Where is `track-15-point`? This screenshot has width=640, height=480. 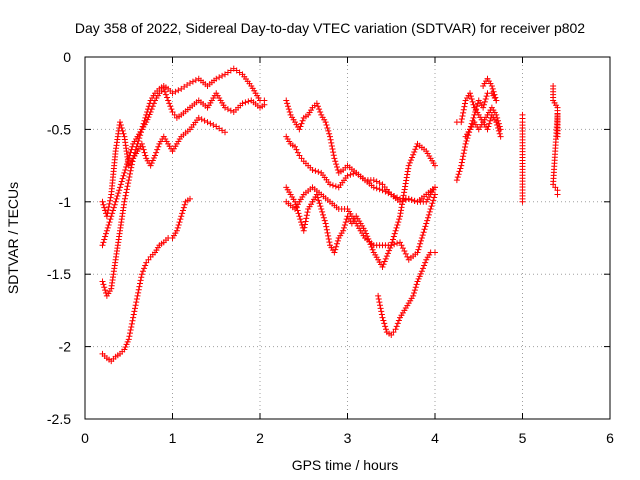 track-15-point is located at coordinates (557, 194).